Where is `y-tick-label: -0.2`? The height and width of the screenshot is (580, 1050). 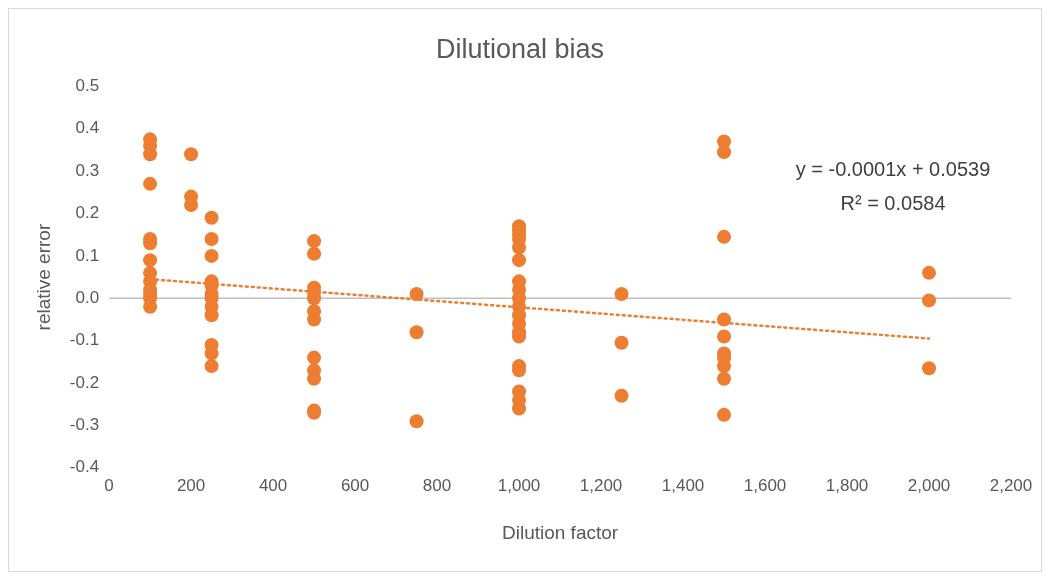
y-tick-label: -0.2 is located at coordinates (84, 382).